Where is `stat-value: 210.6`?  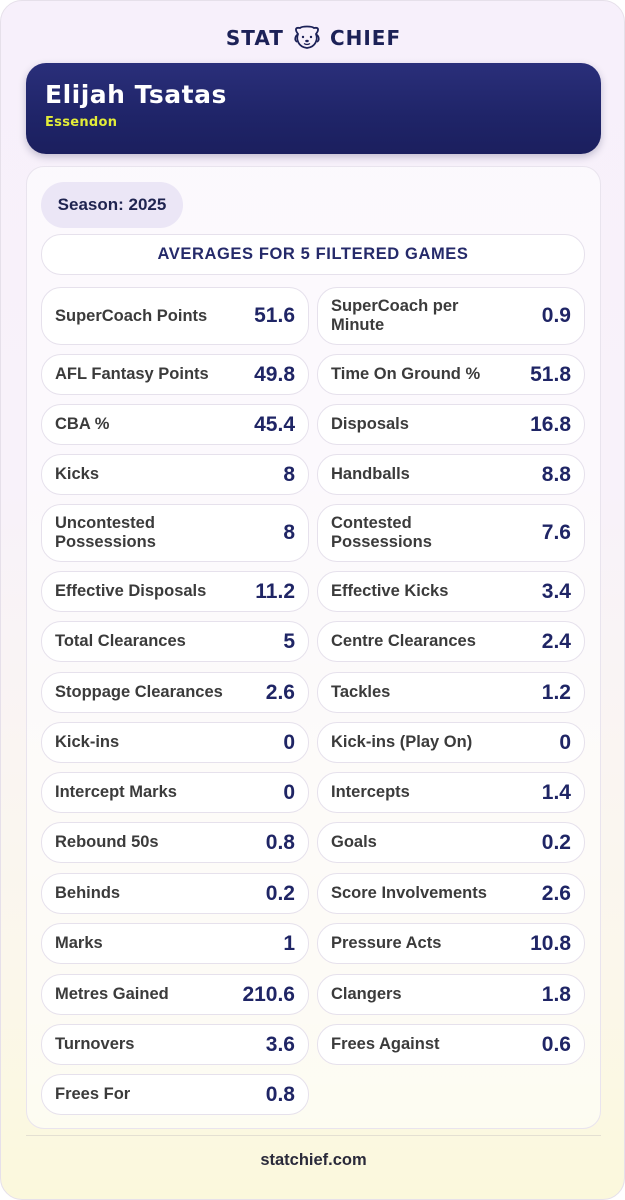 stat-value: 210.6 is located at coordinates (268, 994).